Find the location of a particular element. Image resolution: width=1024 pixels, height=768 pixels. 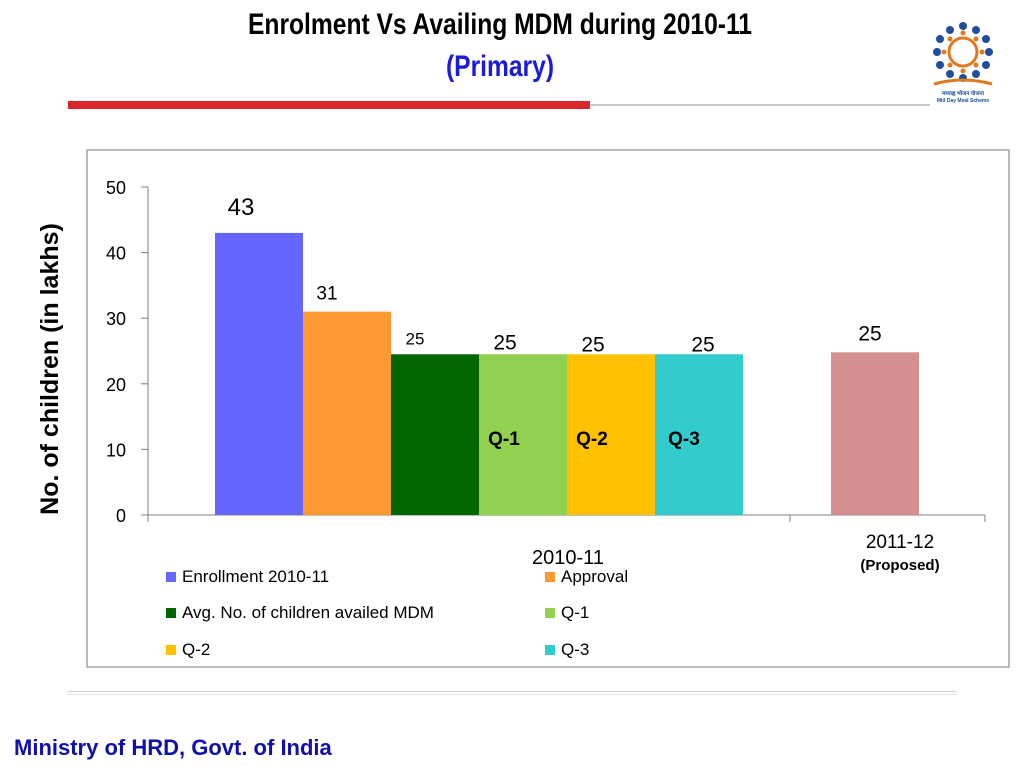

x-group-label: 2011-12 is located at coordinates (900, 542).